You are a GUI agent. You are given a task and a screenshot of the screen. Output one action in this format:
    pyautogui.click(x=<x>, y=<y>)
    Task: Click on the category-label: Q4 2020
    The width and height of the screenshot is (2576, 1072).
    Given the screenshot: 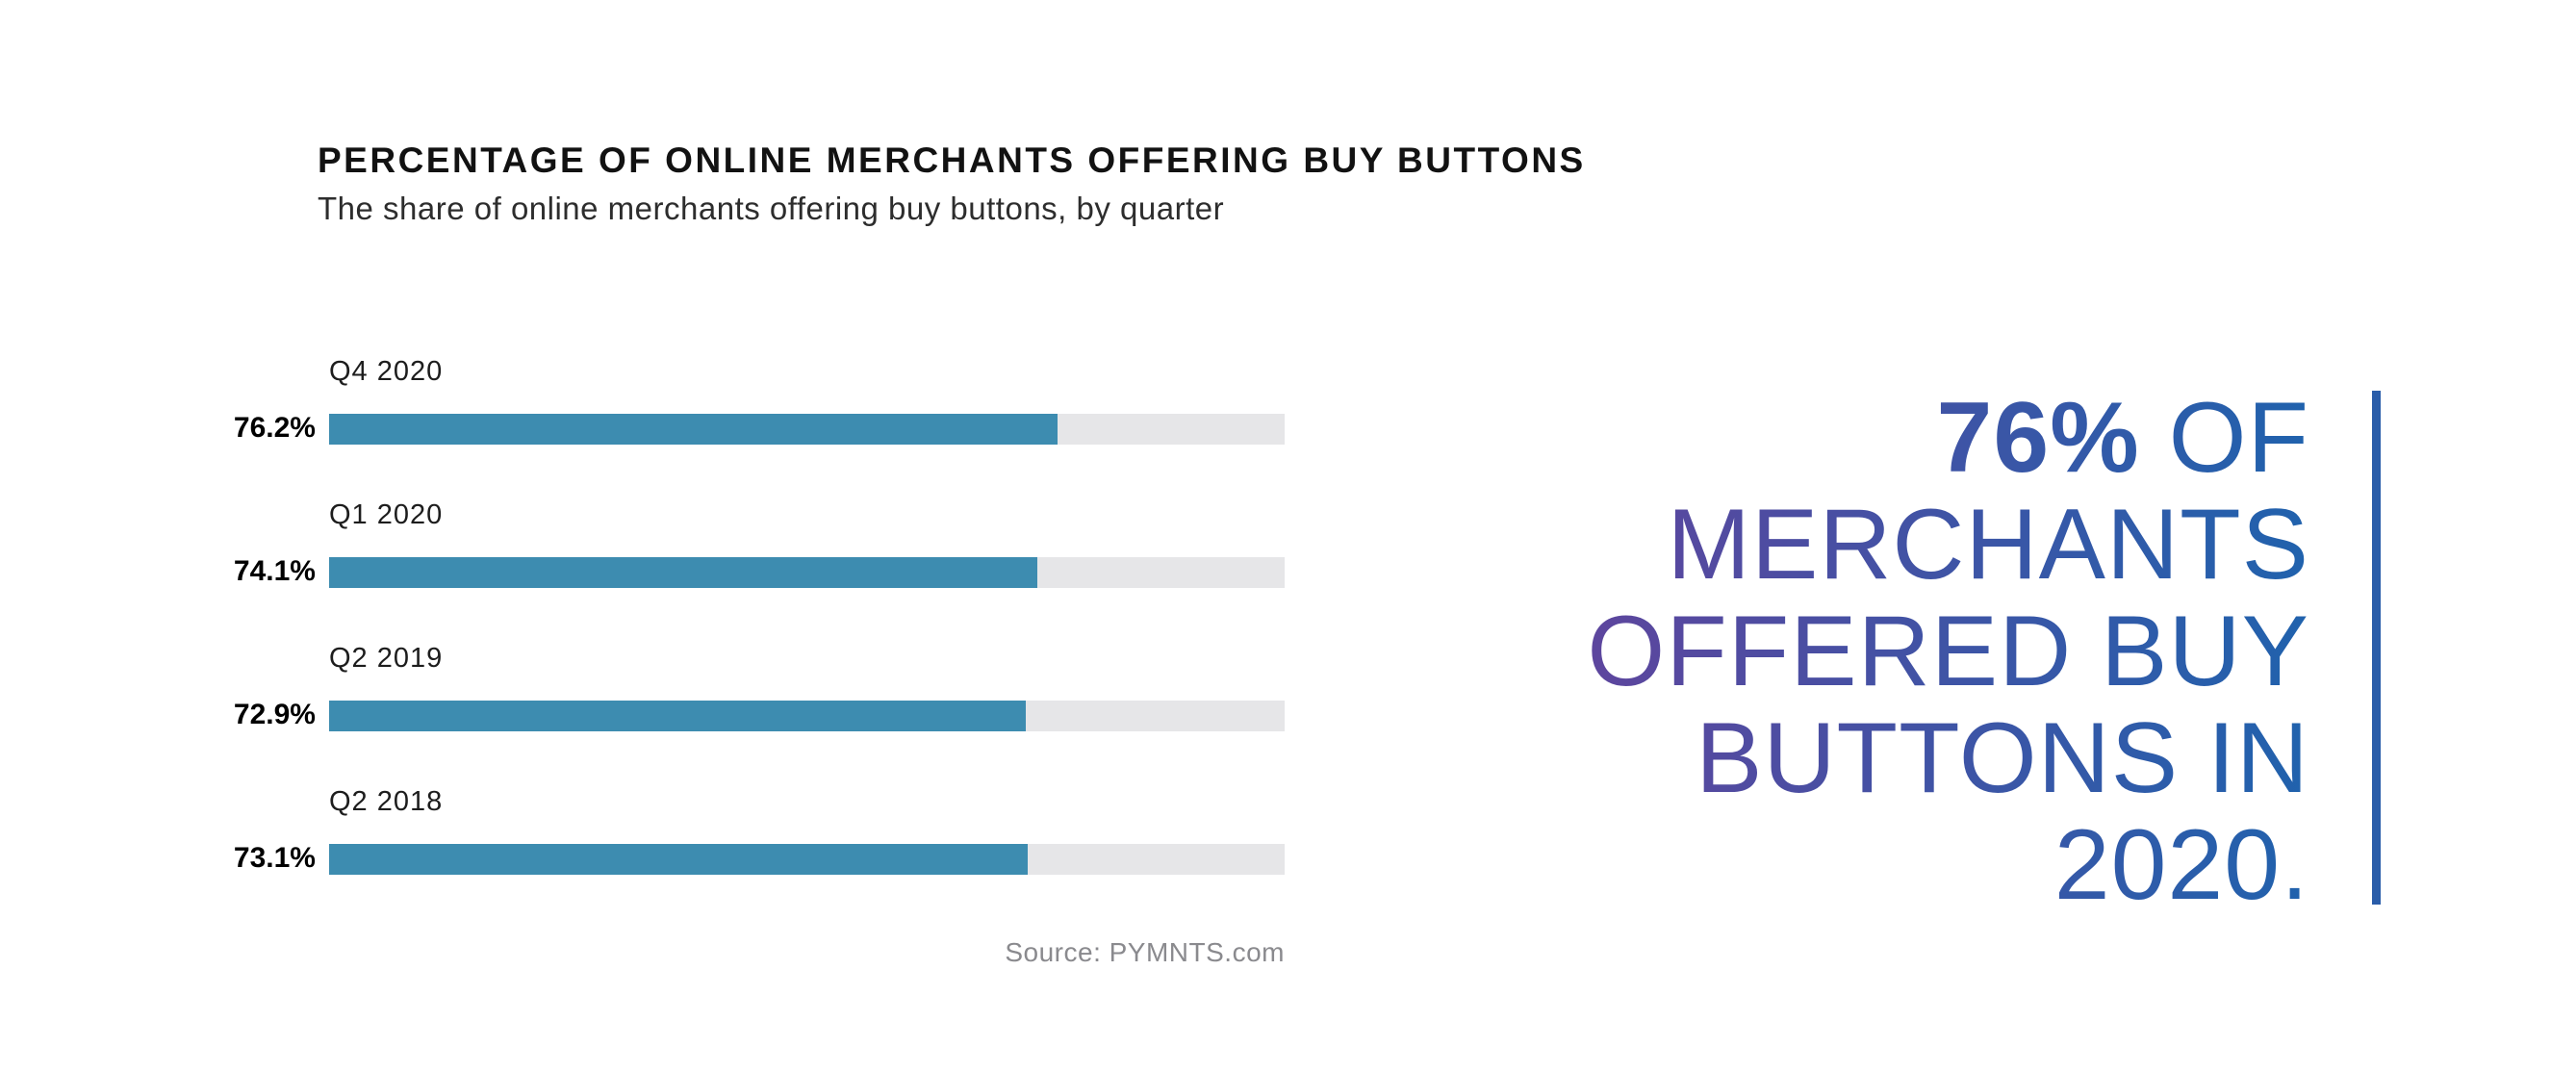 What is the action you would take?
    pyautogui.click(x=386, y=371)
    